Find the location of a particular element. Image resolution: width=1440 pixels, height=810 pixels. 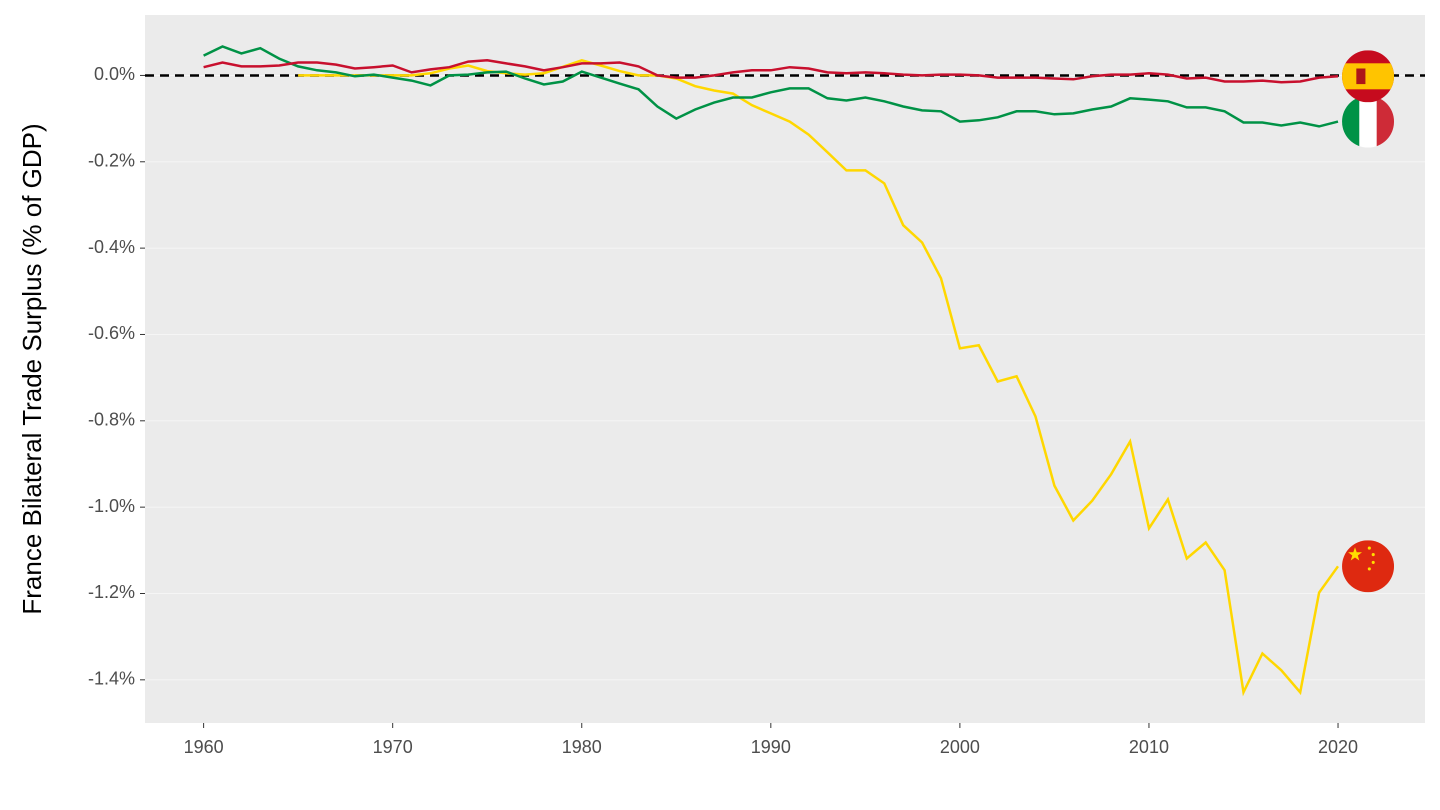

y-tick-label: -0.8% is located at coordinates (111, 420).